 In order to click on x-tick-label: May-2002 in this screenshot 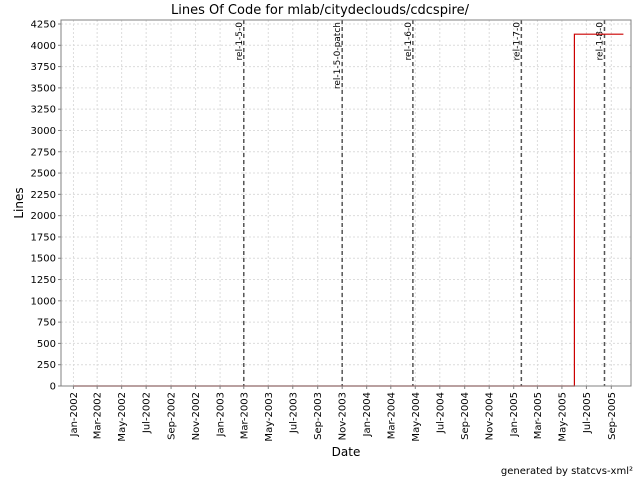, I will do `click(122, 417)`.